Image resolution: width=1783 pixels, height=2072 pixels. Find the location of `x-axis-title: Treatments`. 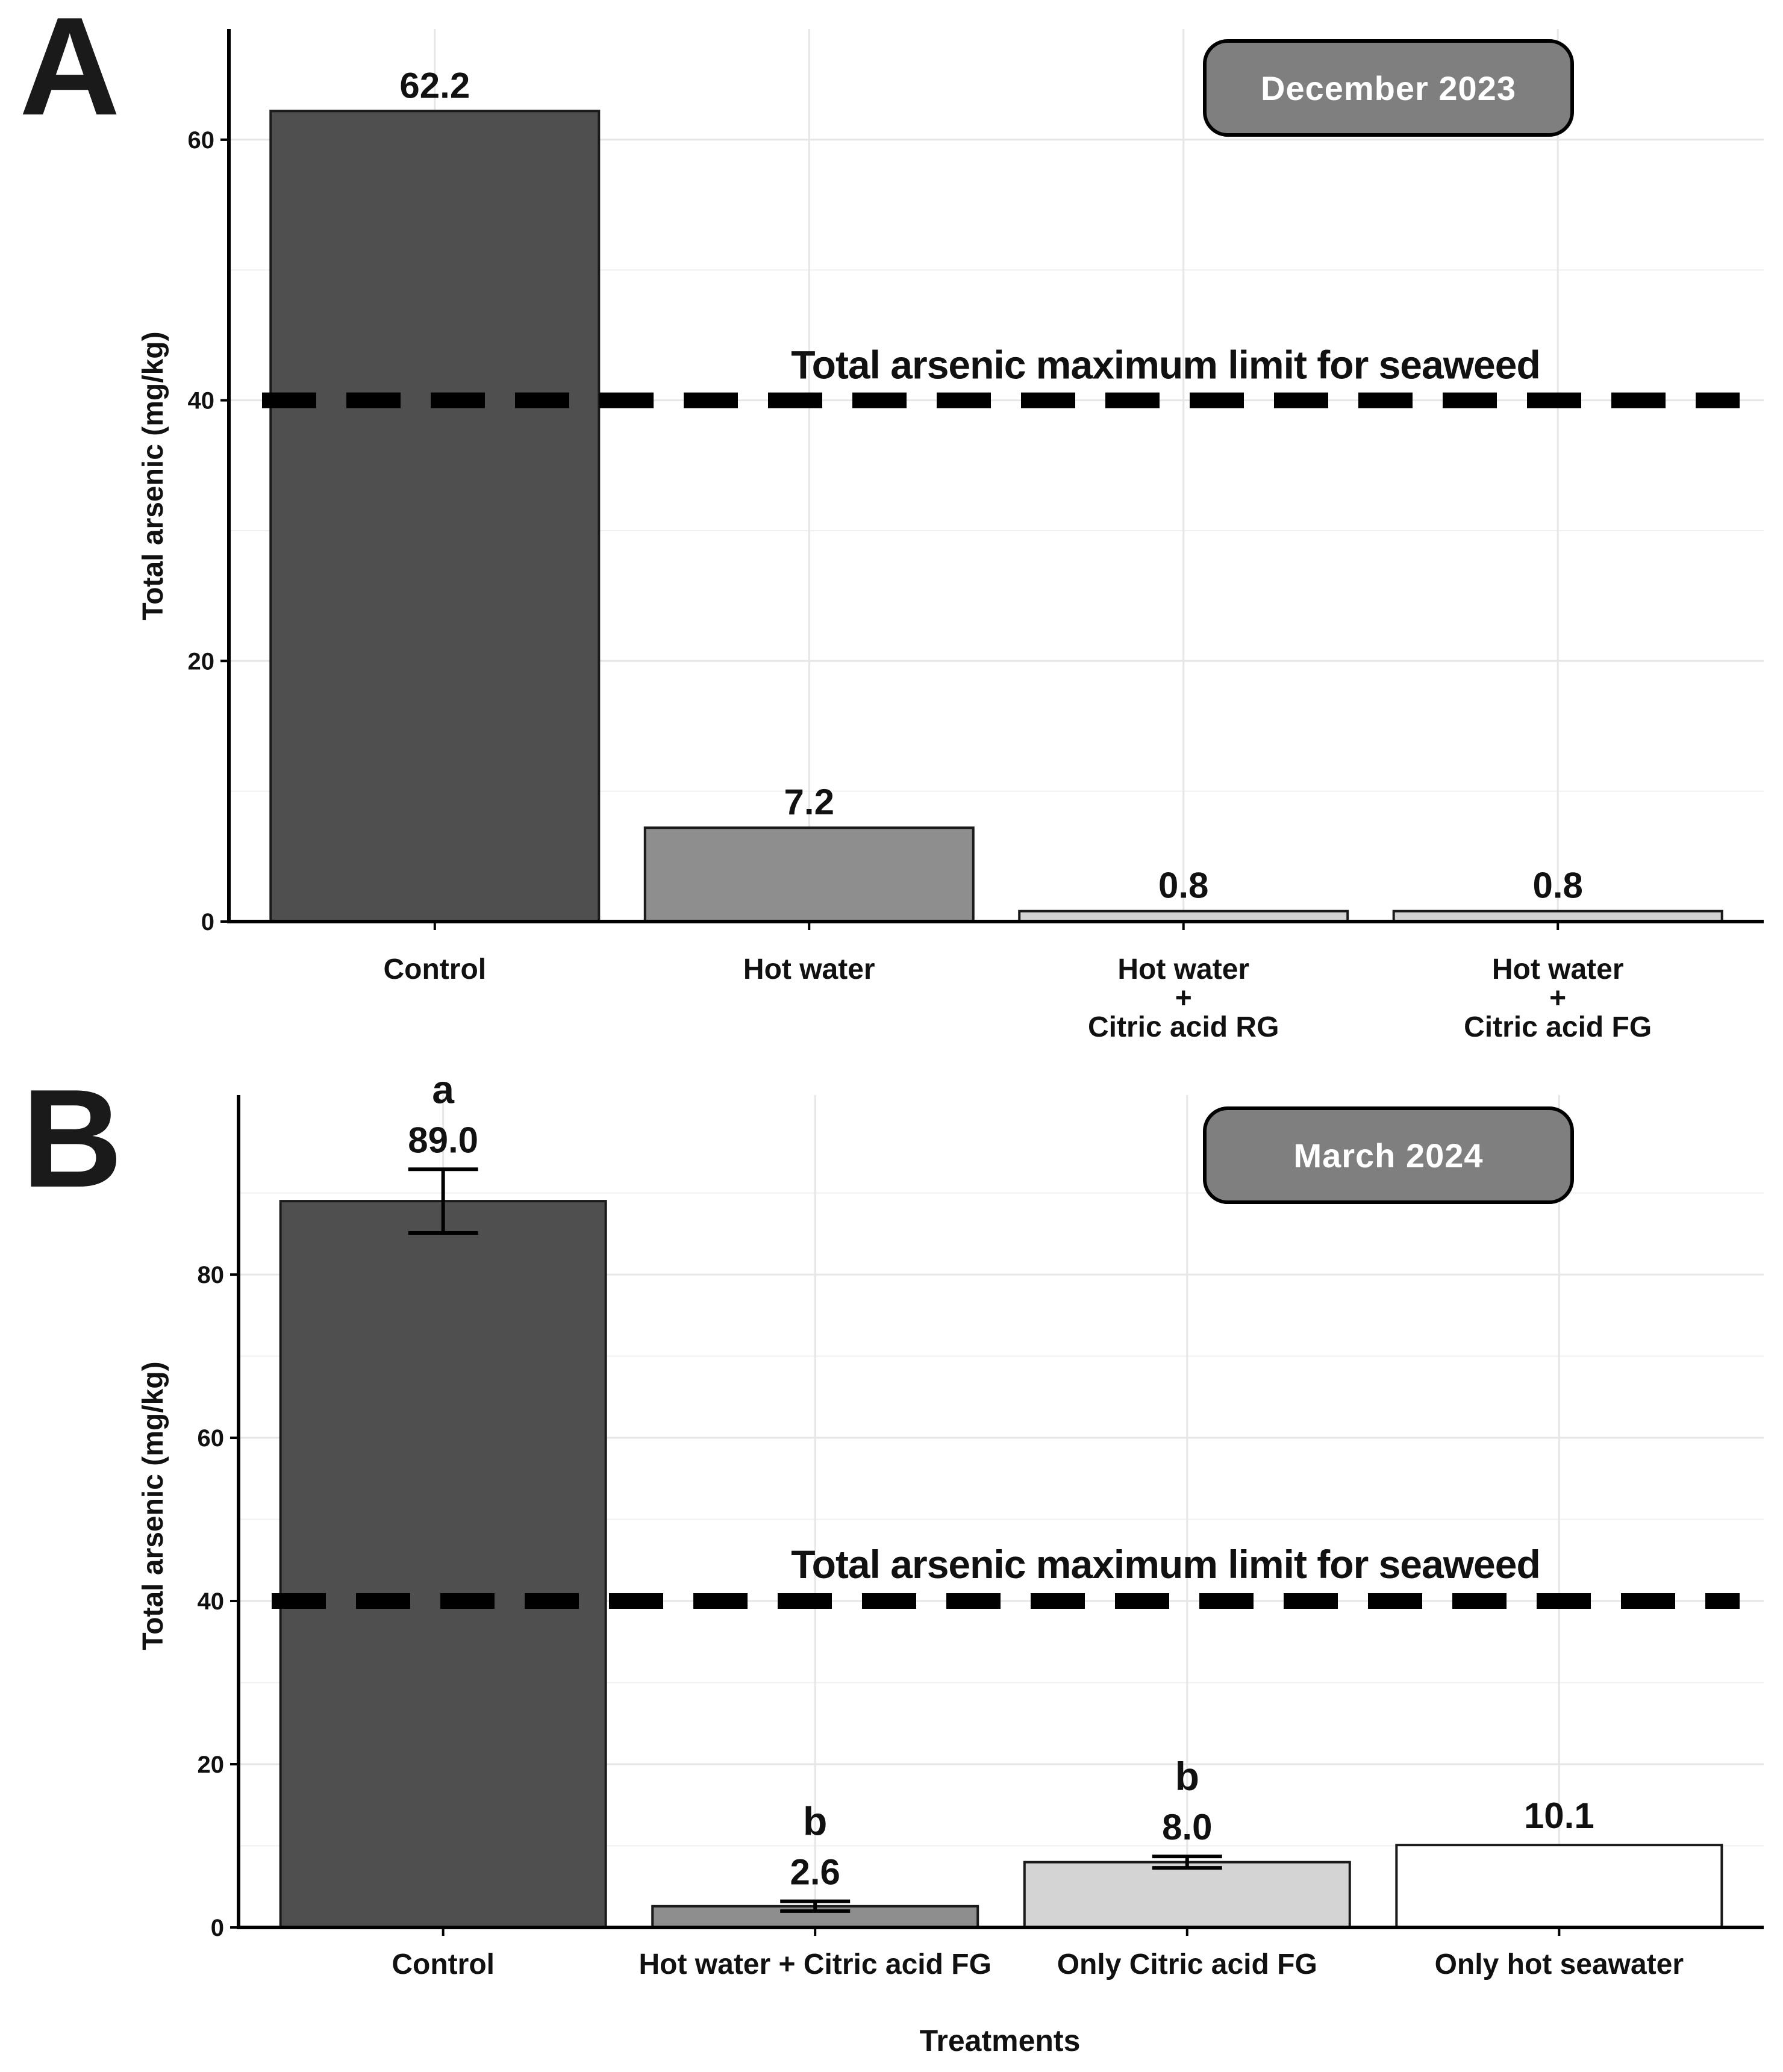

x-axis-title: Treatments is located at coordinates (1000, 2041).